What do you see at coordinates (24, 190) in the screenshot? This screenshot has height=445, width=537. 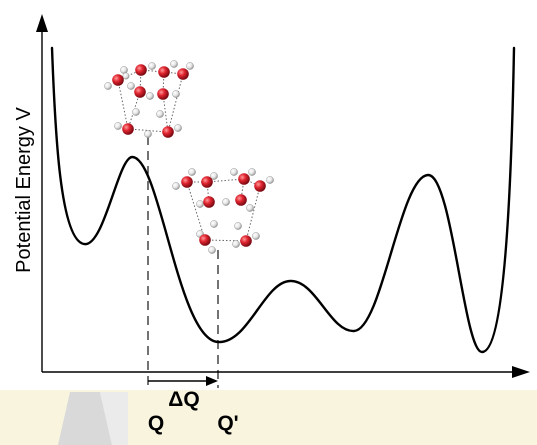 I see `y-axis-label: Potential Energy V` at bounding box center [24, 190].